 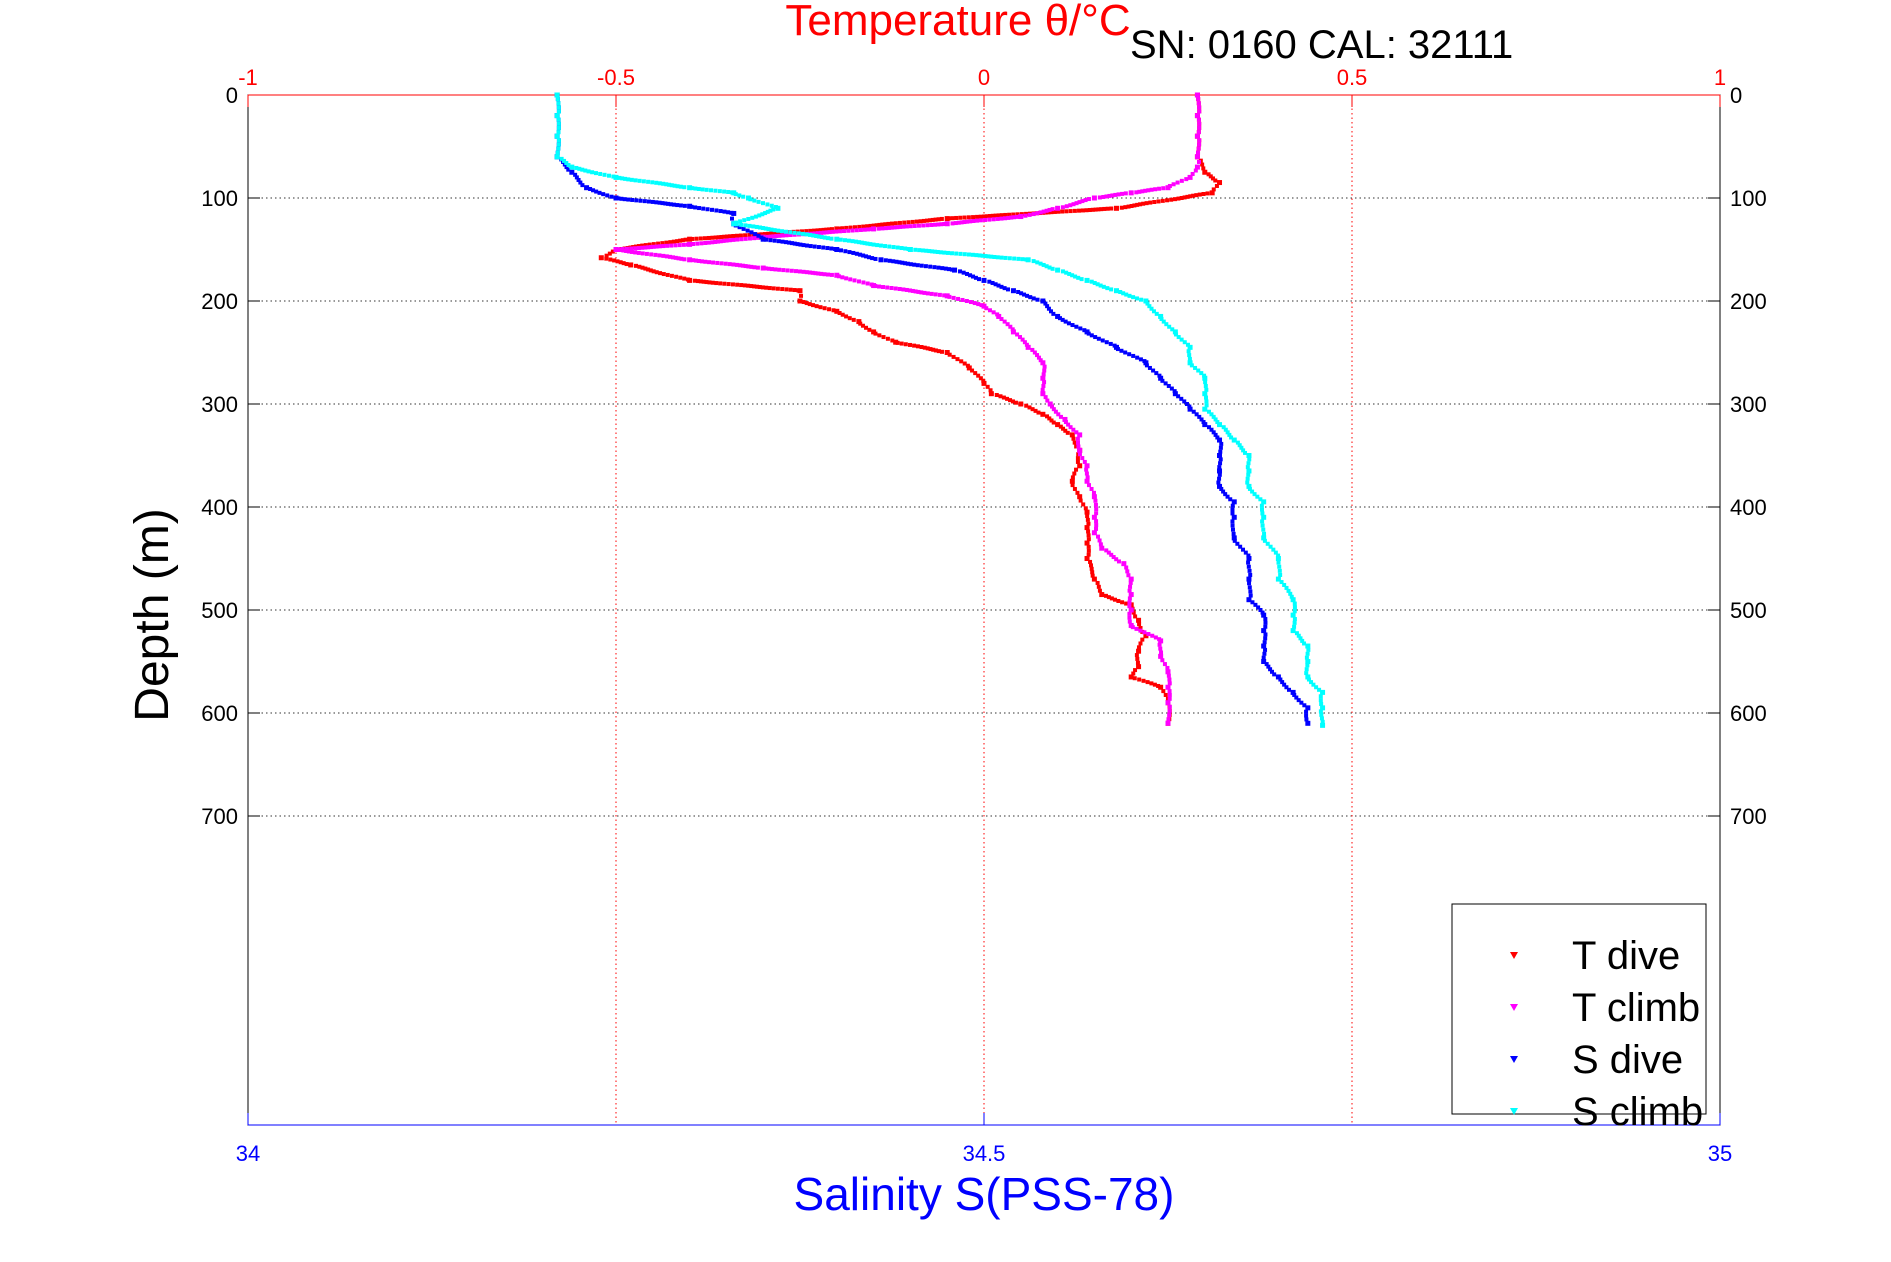 What do you see at coordinates (984, 77) in the screenshot?
I see `x-top-tick-label: 0` at bounding box center [984, 77].